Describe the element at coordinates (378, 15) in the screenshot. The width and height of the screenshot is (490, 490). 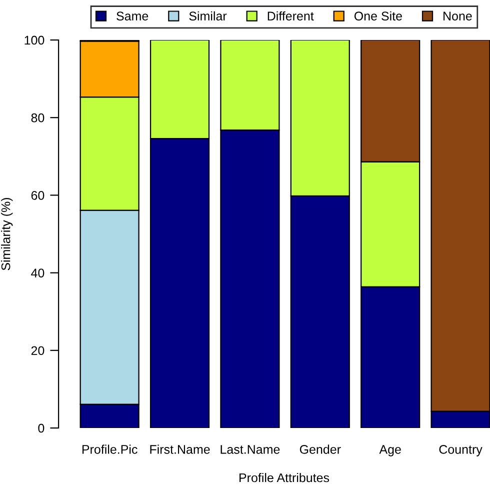
I see `legend-label: One Site` at that location.